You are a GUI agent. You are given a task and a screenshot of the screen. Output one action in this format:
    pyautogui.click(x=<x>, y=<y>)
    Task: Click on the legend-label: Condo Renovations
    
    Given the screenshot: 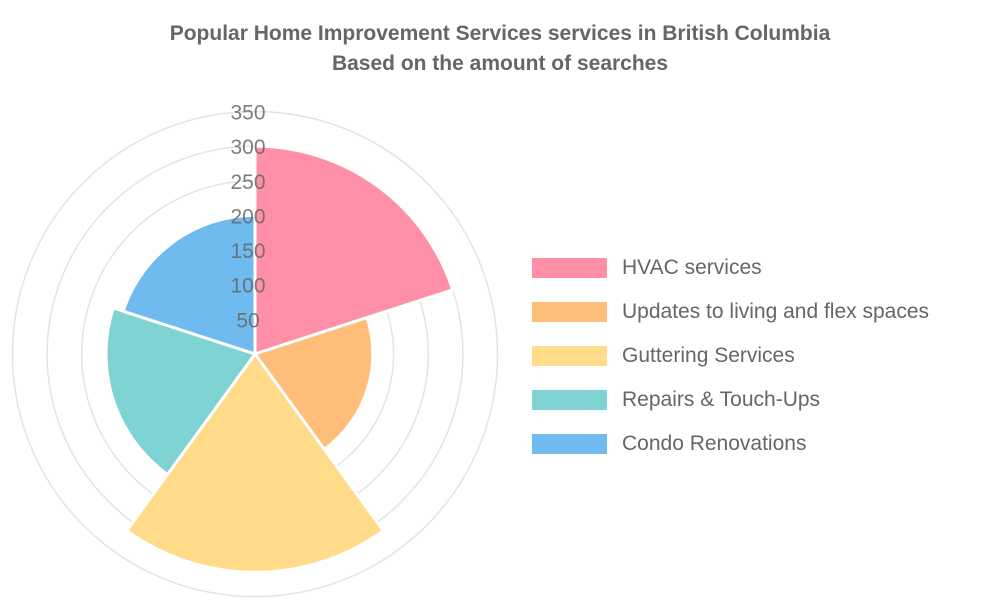 What is the action you would take?
    pyautogui.click(x=714, y=443)
    